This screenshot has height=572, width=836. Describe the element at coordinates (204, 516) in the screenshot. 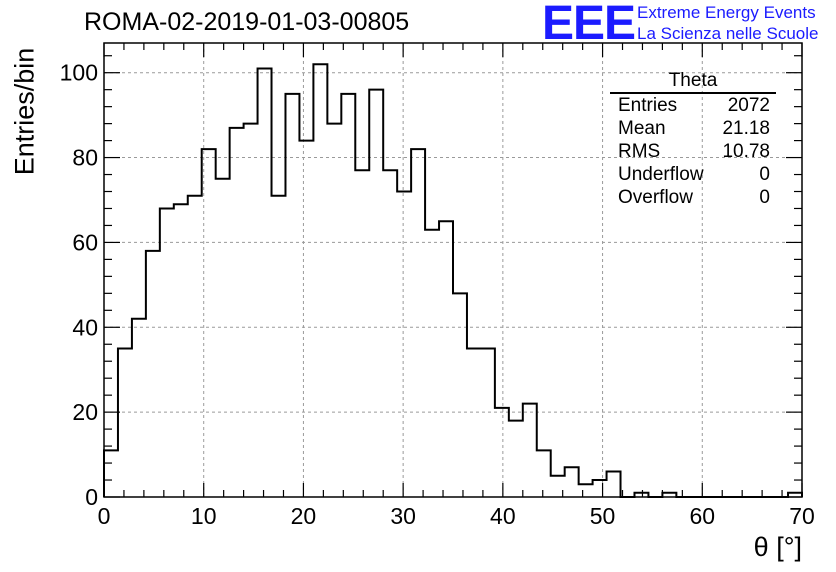

I see `x-tick-label: 10` at that location.